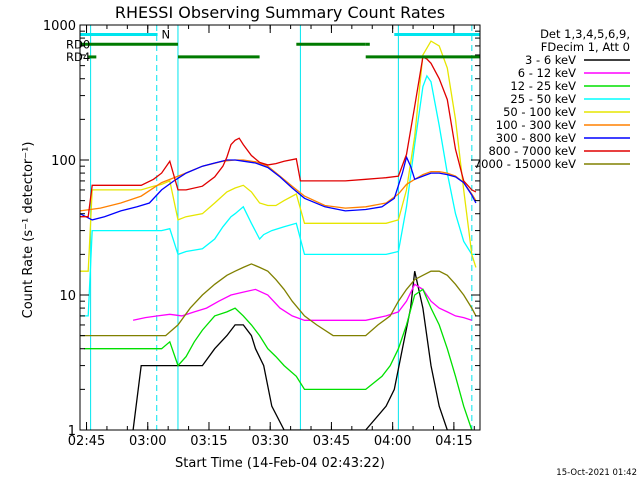  Describe the element at coordinates (525, 164) in the screenshot. I see `legend-label-8: 7000 - 15000 keV` at that location.